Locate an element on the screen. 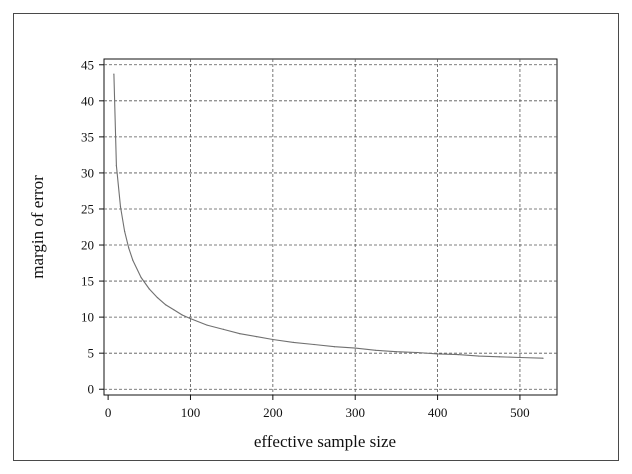 The width and height of the screenshot is (632, 474). x-tick-label: 500 is located at coordinates (520, 412).